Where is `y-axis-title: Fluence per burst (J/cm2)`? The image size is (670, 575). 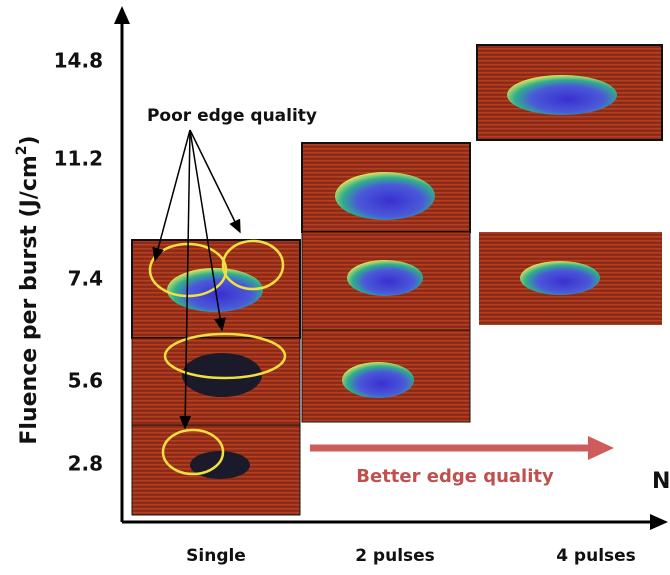
y-axis-title: Fluence per burst (J/cm2) is located at coordinates (28, 289).